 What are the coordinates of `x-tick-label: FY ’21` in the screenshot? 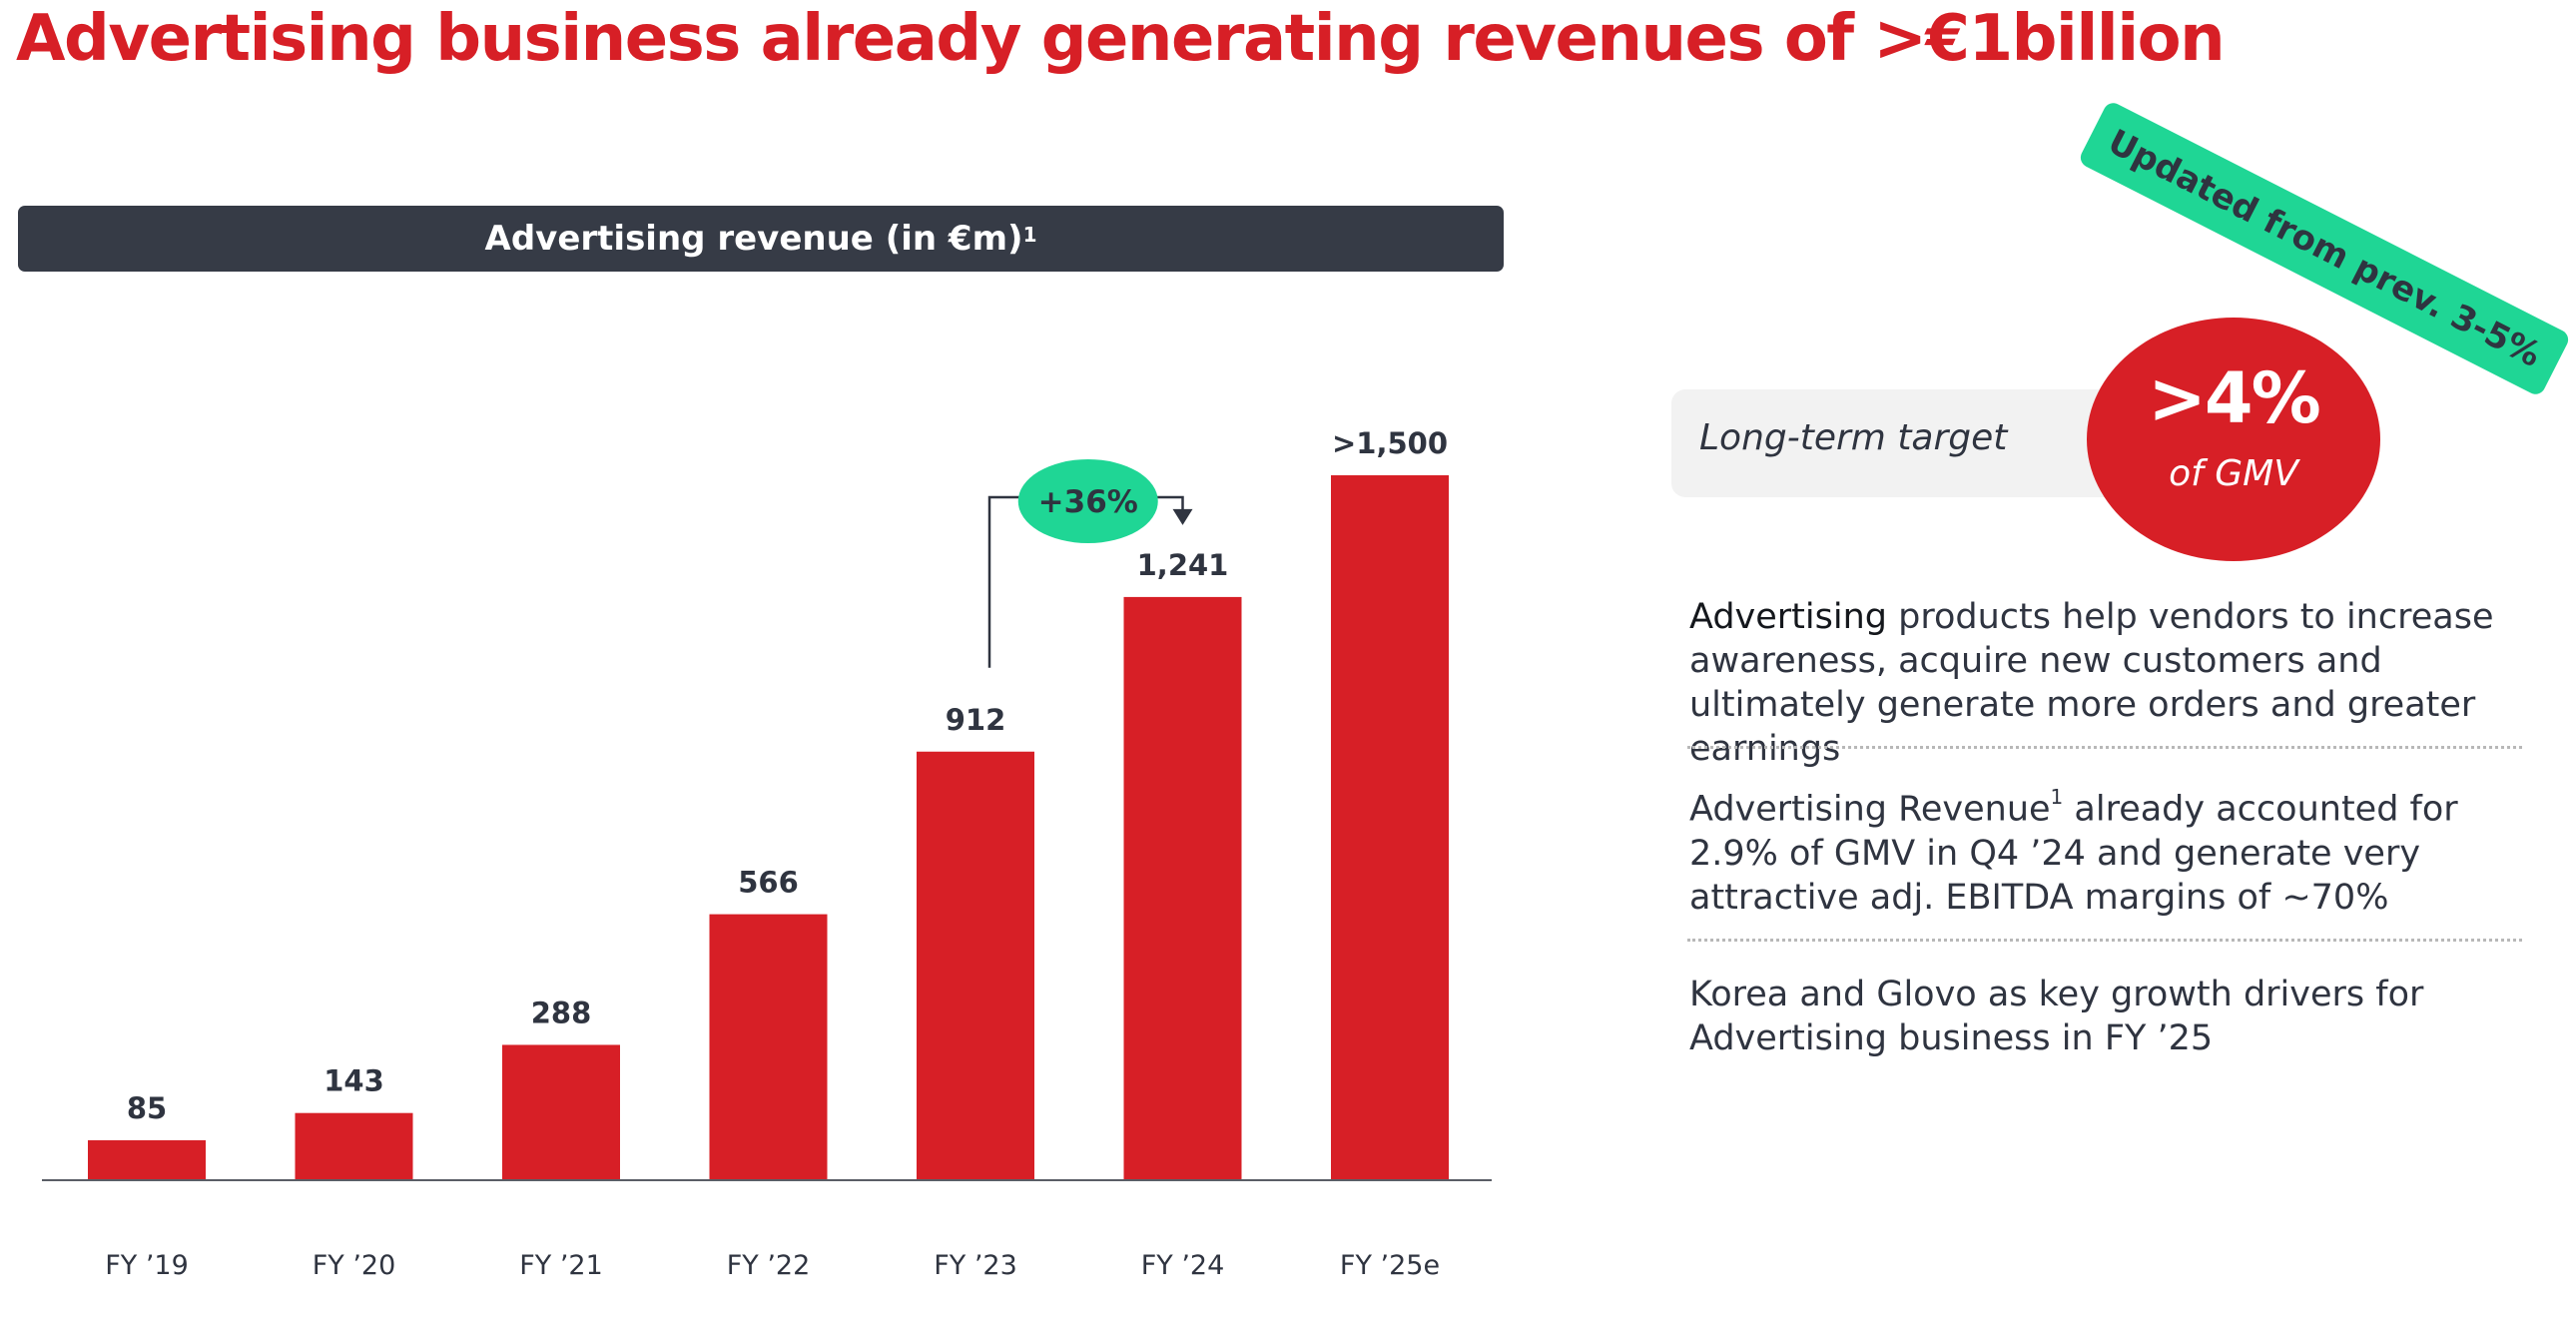 It's located at (561, 1265).